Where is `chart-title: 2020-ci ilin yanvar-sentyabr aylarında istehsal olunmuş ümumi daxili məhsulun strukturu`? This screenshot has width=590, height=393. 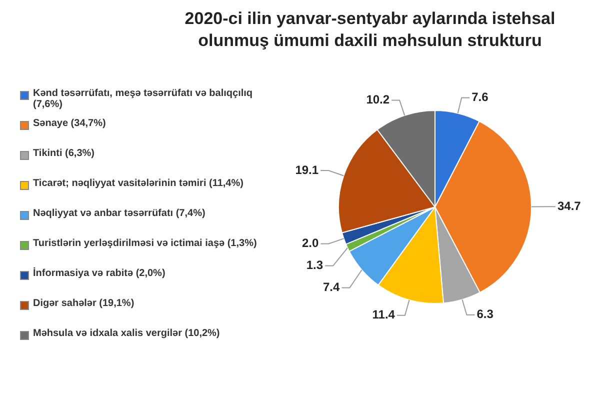 chart-title: 2020-ci ilin yanvar-sentyabr aylarında istehsal olunmuş ümumi daxili məhsulun strukturu is located at coordinates (370, 30).